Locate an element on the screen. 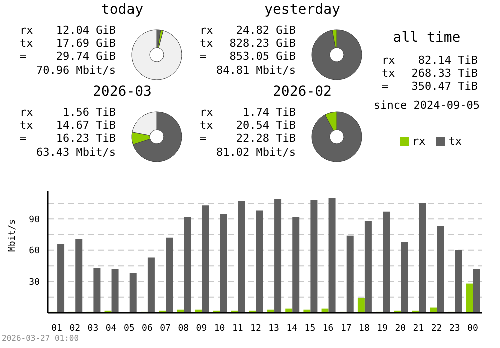  chart-title: 2026-02 is located at coordinates (302, 92).